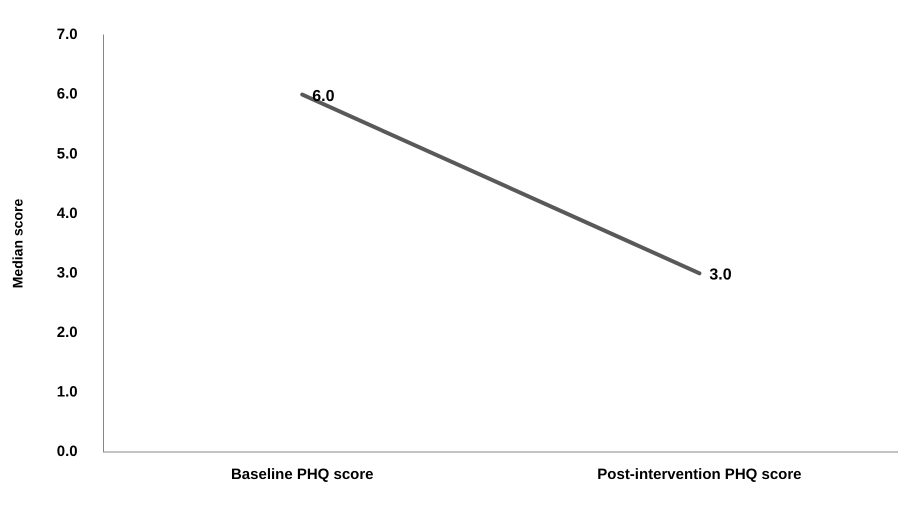 This screenshot has height=506, width=898. Describe the element at coordinates (17, 243) in the screenshot. I see `y-axis-title: Median score` at that location.